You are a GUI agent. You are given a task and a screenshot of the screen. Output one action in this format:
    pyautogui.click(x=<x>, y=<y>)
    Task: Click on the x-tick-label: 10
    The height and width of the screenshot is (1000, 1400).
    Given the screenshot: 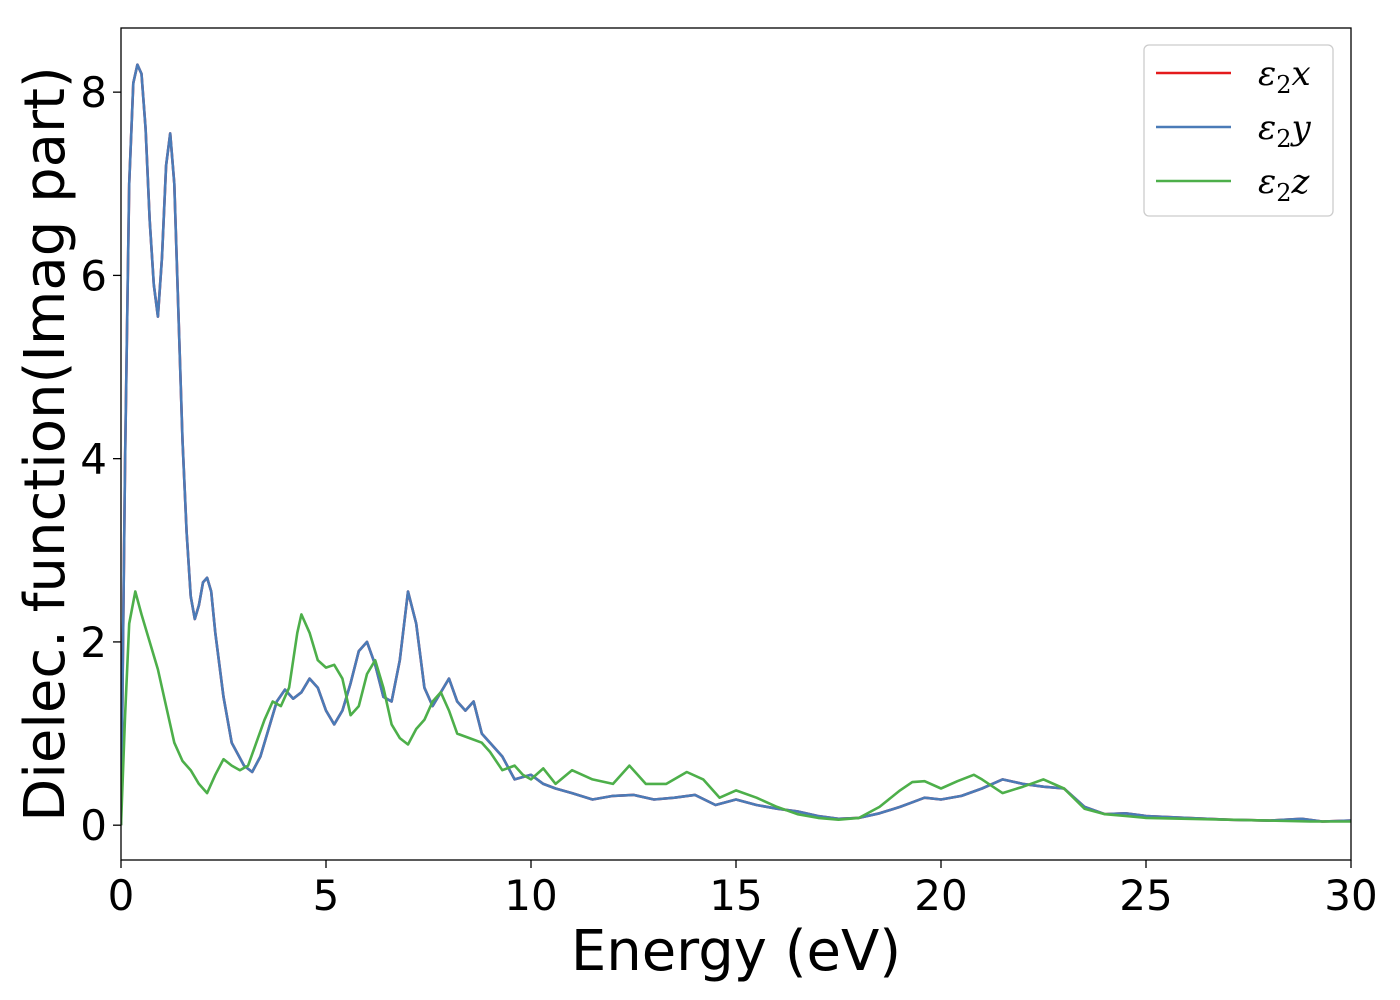 What is the action you would take?
    pyautogui.click(x=530, y=895)
    